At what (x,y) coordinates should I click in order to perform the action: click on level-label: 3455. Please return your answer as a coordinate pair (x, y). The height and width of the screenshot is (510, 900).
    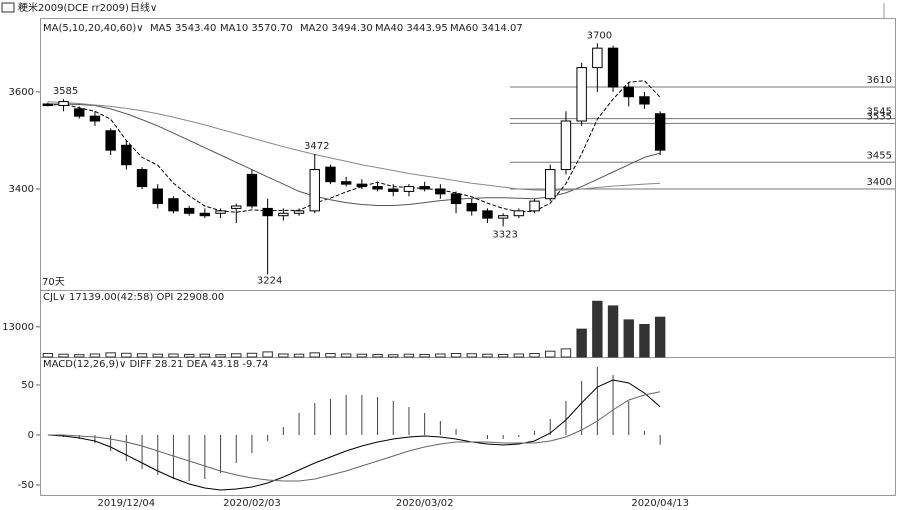
    Looking at the image, I should click on (879, 155).